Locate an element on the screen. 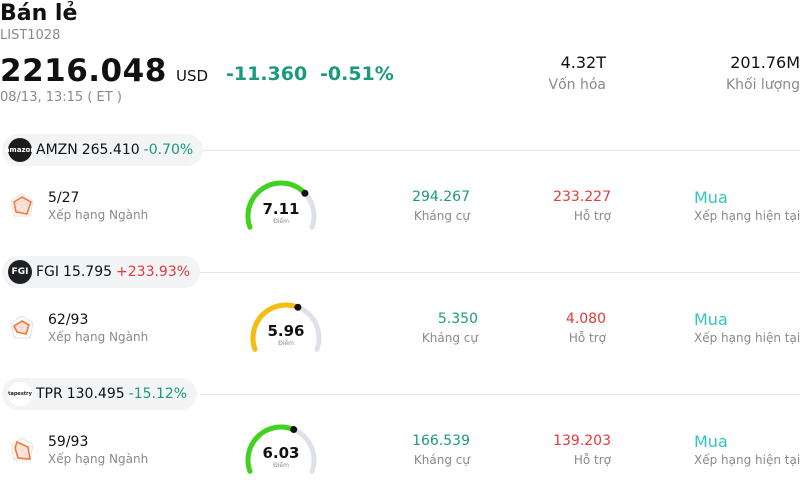 The width and height of the screenshot is (800, 488). industry-rank-value: 62/93 is located at coordinates (68, 320).